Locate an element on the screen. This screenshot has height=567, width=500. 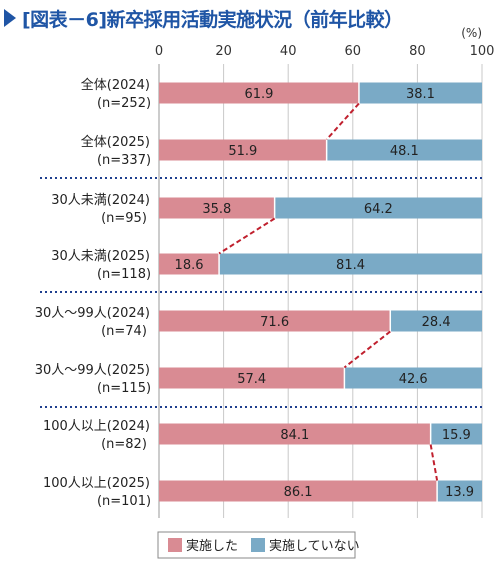
data-label-not-implemented: 64.2 is located at coordinates (378, 209).